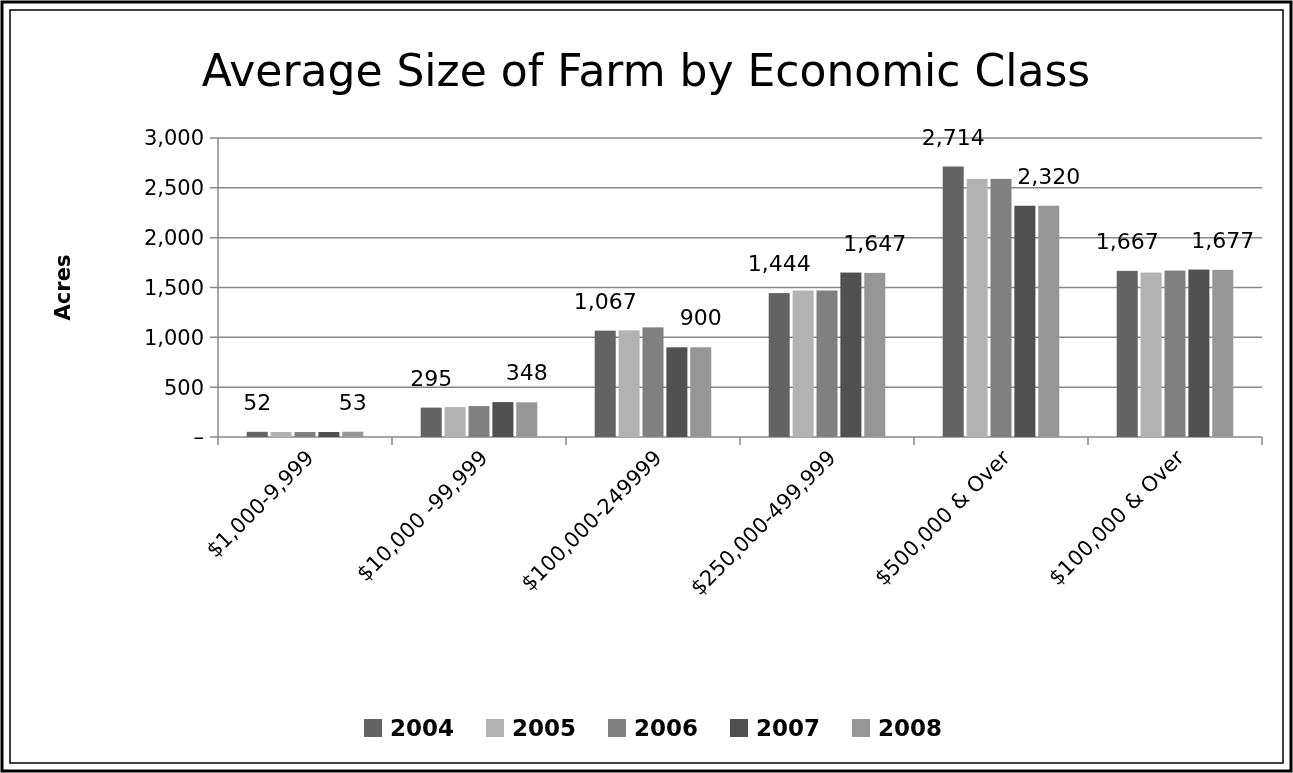 This screenshot has width=1293, height=773. Describe the element at coordinates (1049, 176) in the screenshot. I see `data-label: 2,320` at that location.